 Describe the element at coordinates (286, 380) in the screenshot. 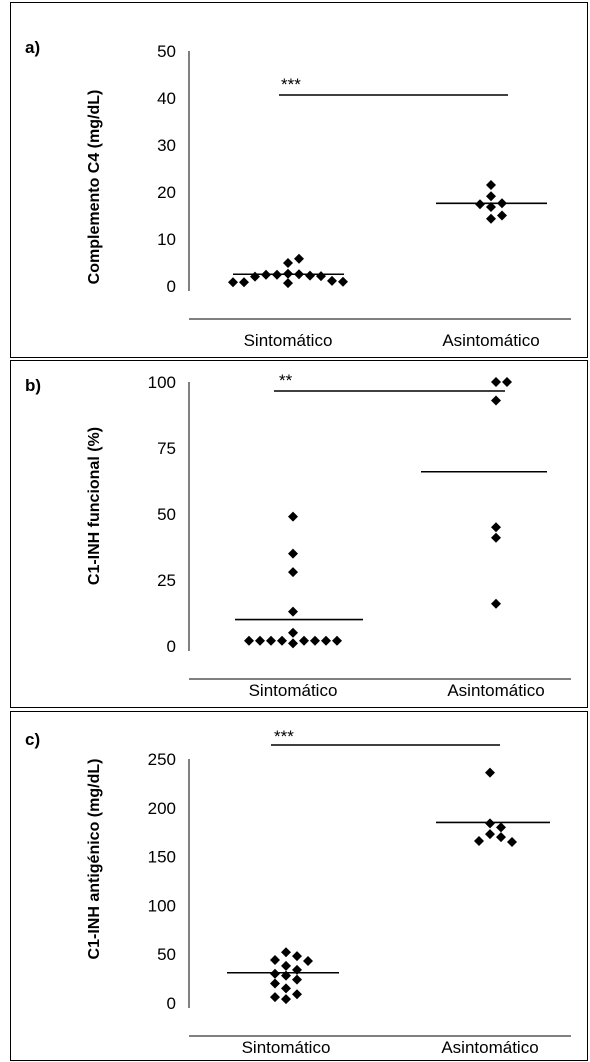

I see `significance-label-b: **` at that location.